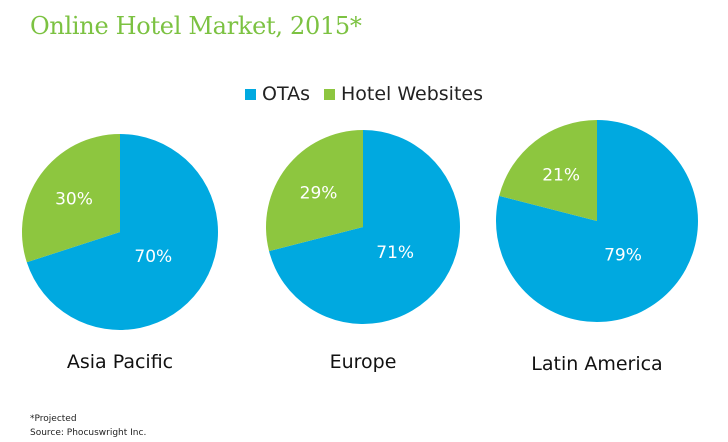 The height and width of the screenshot is (442, 728). I want to click on slice-asia-pacific-hotel-websites, so click(70, 198).